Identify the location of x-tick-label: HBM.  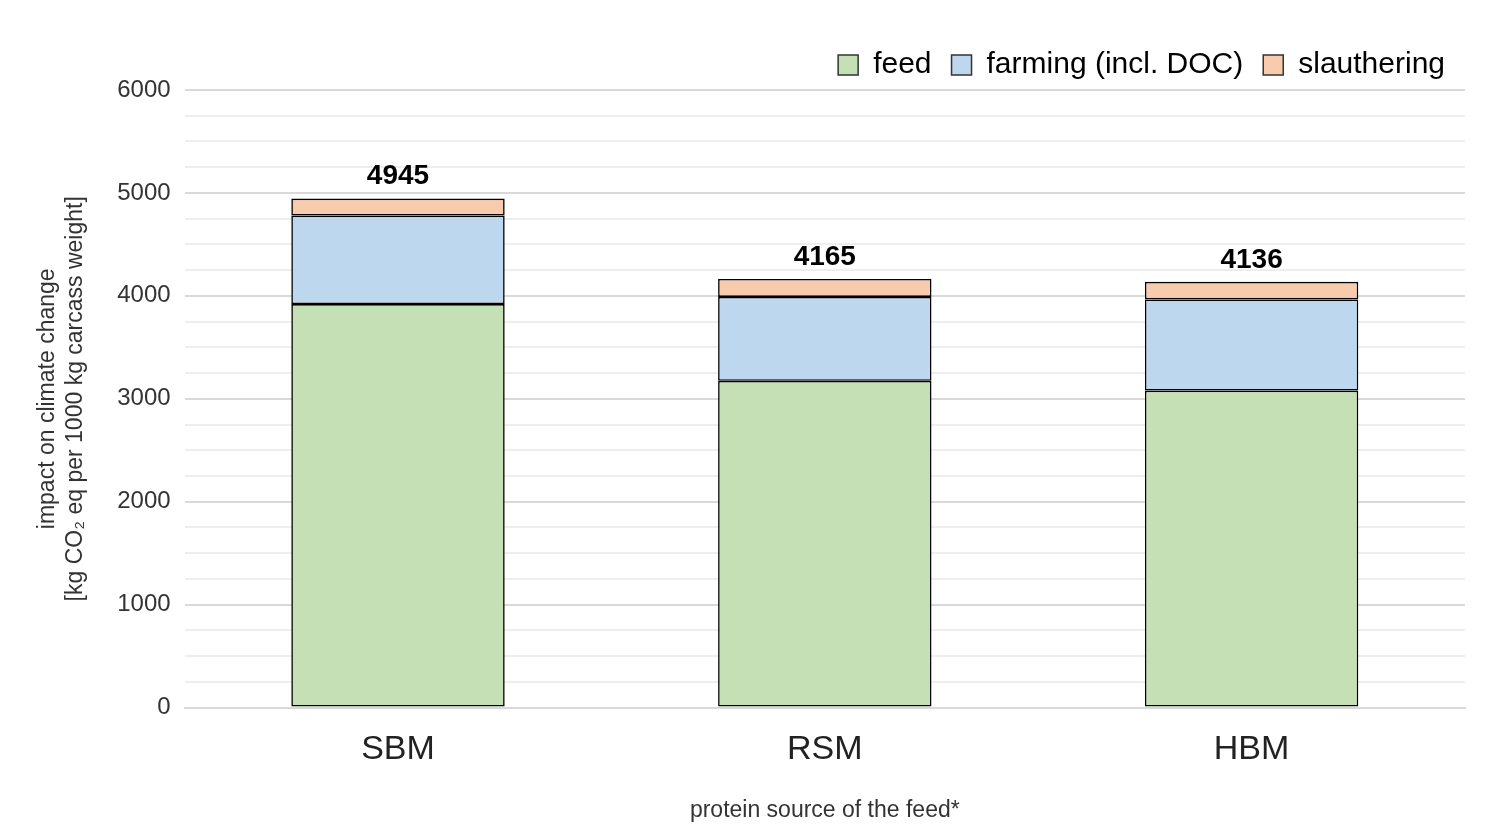
(1251, 747).